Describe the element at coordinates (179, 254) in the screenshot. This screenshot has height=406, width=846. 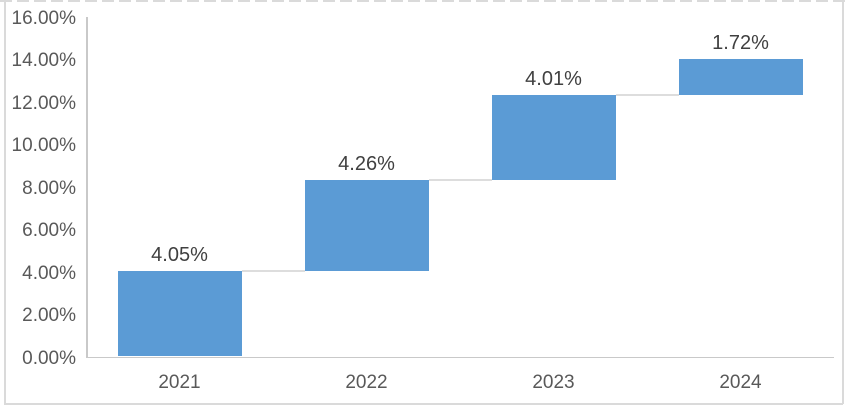
I see `data-label-2021: 4.05%` at that location.